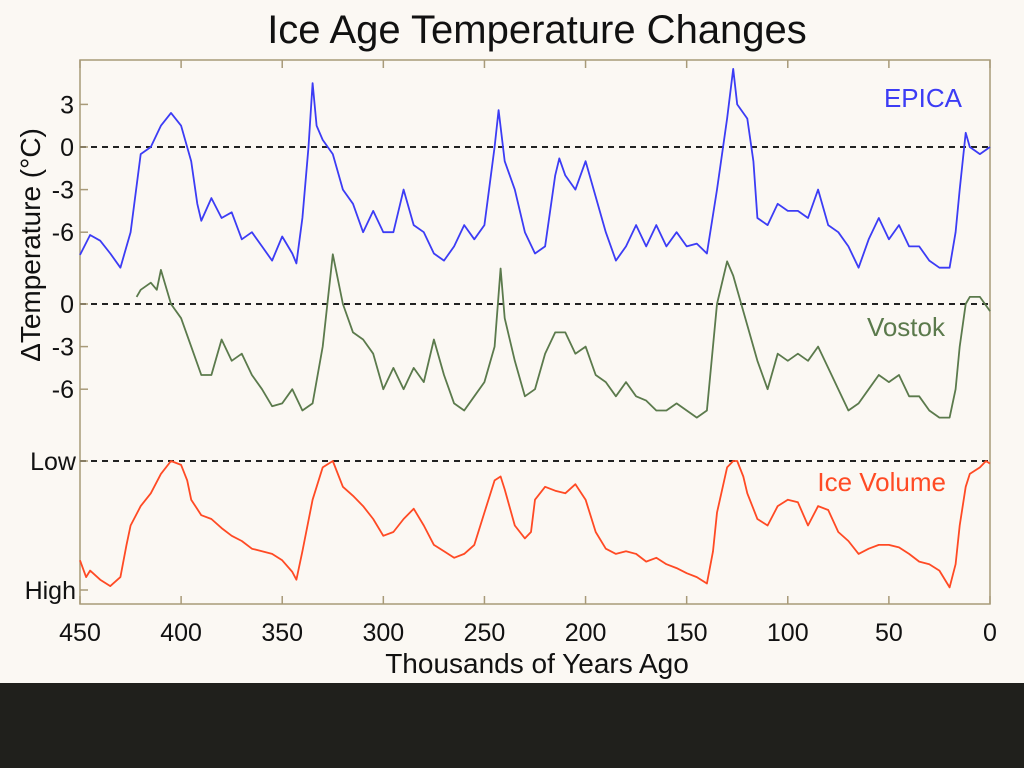 The width and height of the screenshot is (1024, 768). I want to click on chart-title: Ice Age Temperature Changes, so click(537, 30).